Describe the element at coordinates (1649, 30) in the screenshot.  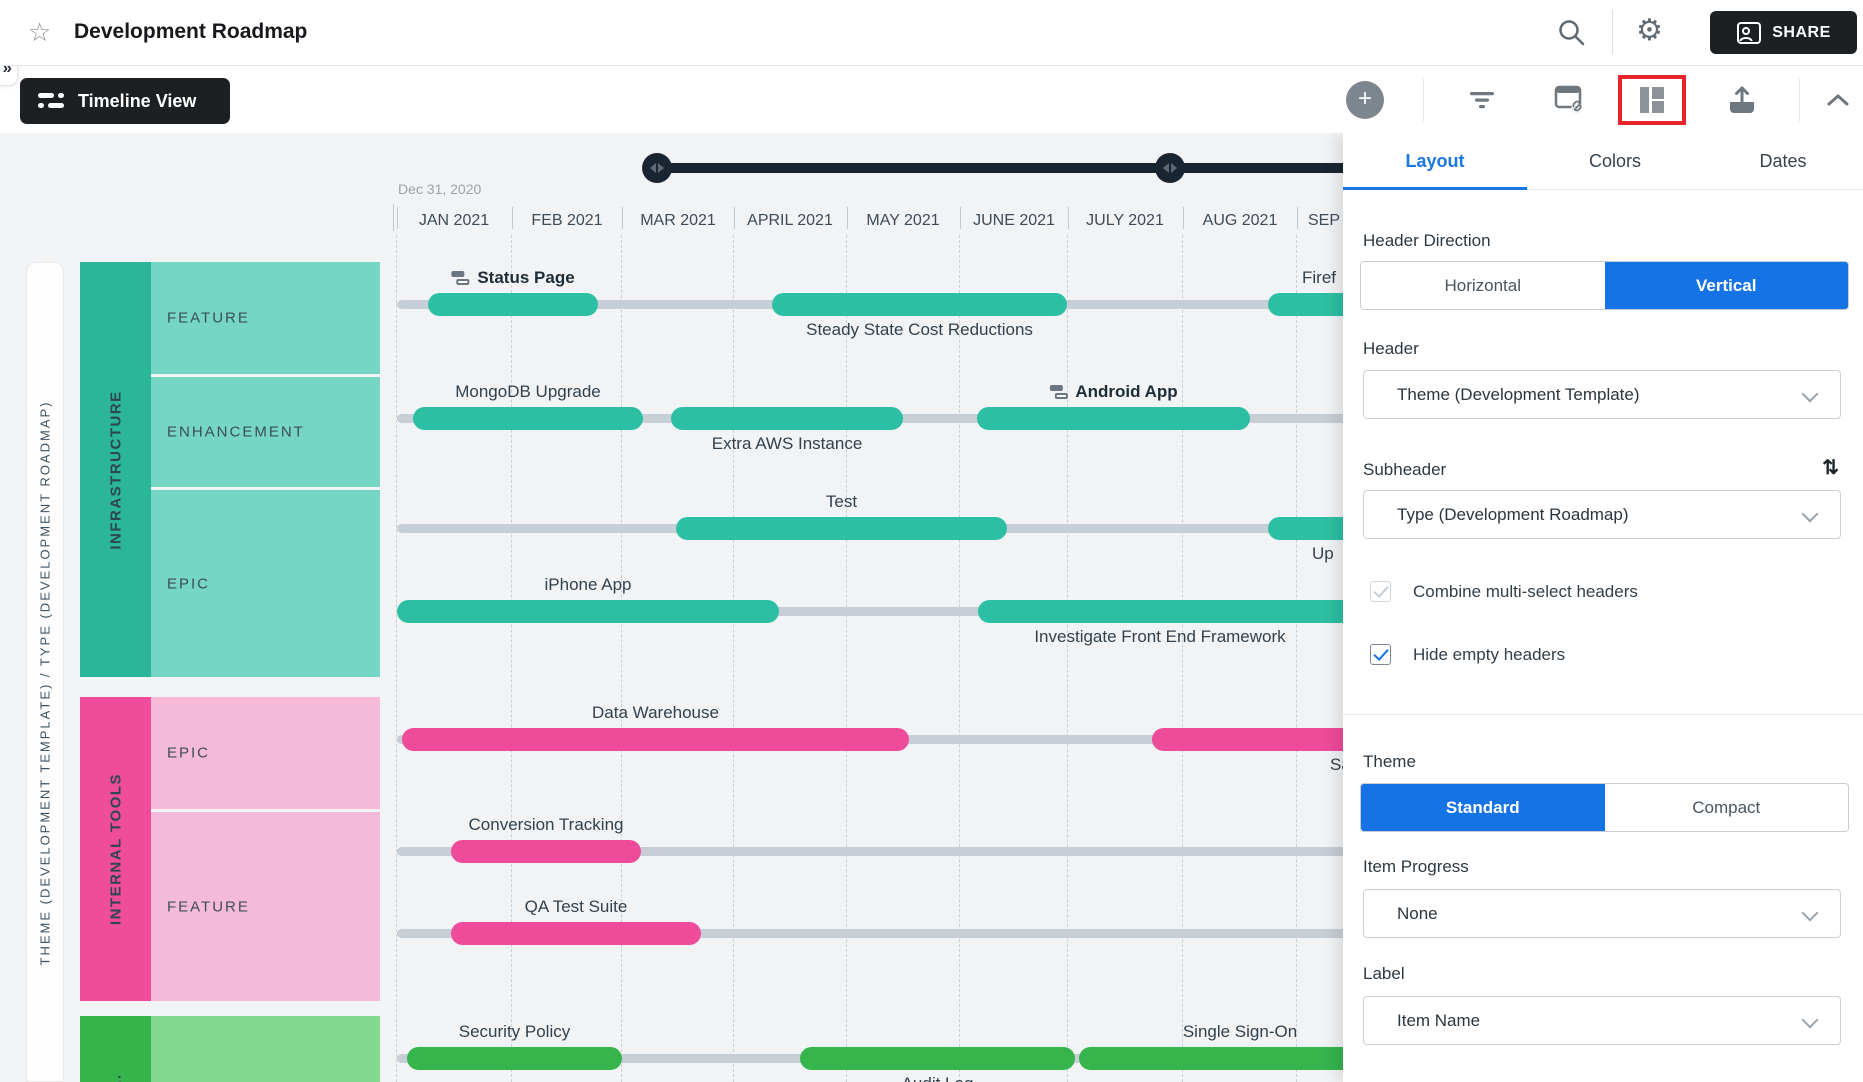
I see `settings-gear-icon: ⚙` at that location.